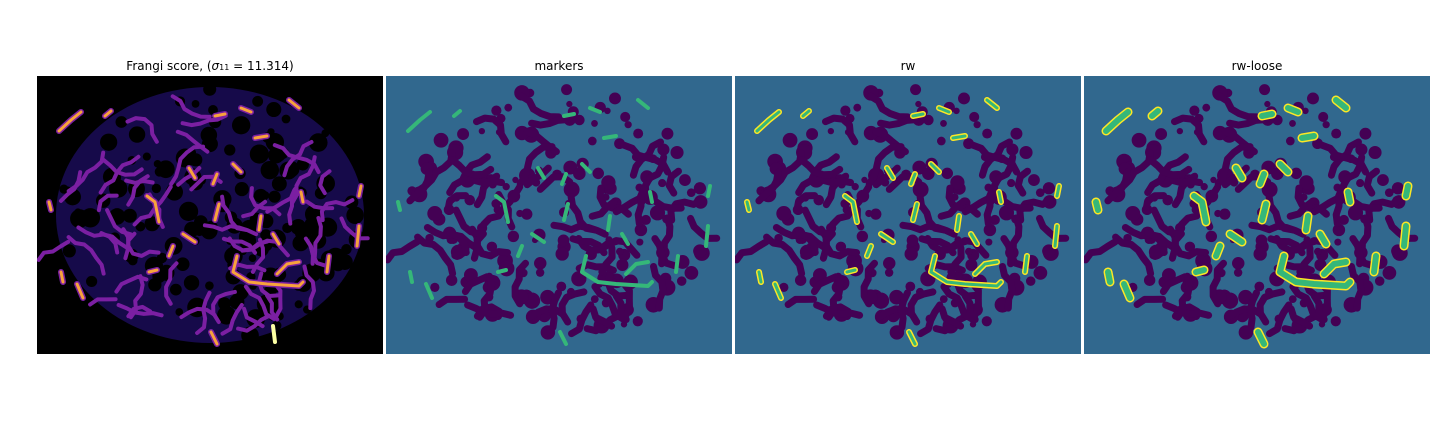 The image size is (1440, 432). Describe the element at coordinates (261, 66) in the screenshot. I see `frangi-title-suffix: = 11.314)` at that location.